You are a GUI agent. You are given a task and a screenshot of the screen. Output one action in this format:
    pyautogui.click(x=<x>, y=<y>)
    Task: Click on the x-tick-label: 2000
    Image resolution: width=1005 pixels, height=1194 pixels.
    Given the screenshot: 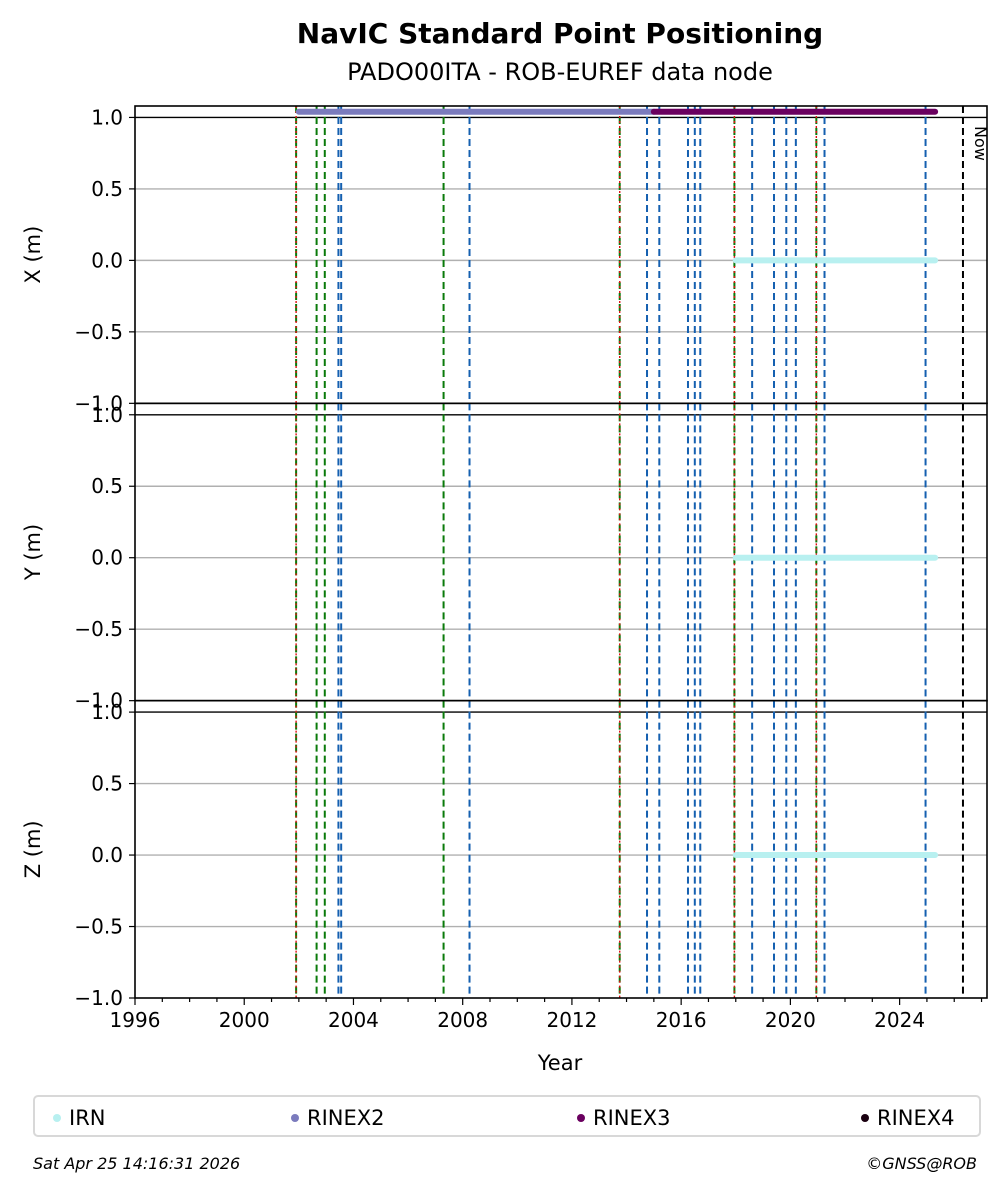 What is the action you would take?
    pyautogui.click(x=244, y=1020)
    